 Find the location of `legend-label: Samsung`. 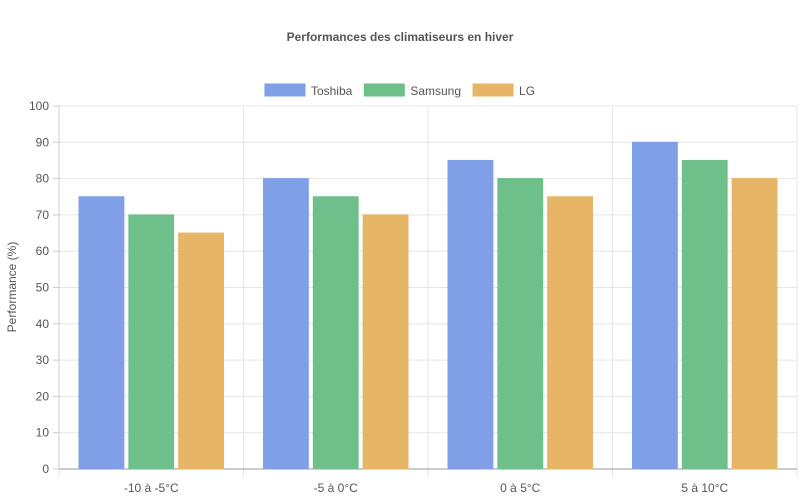

legend-label: Samsung is located at coordinates (435, 91).